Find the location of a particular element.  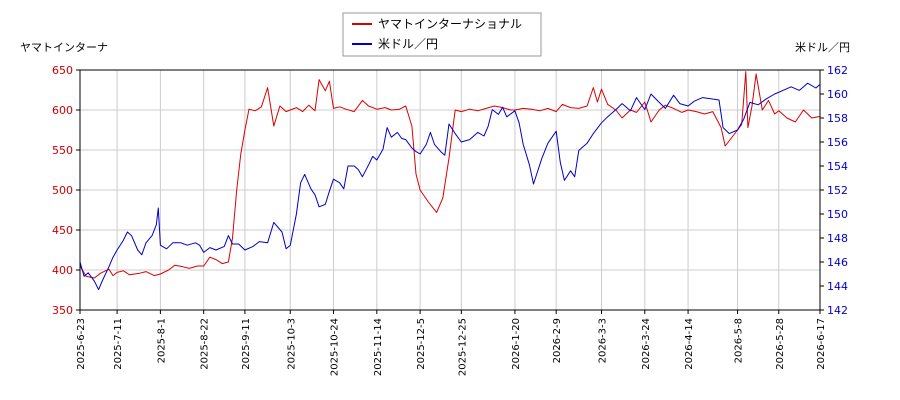

x-tick-label: 2026-5-28 is located at coordinates (780, 344).